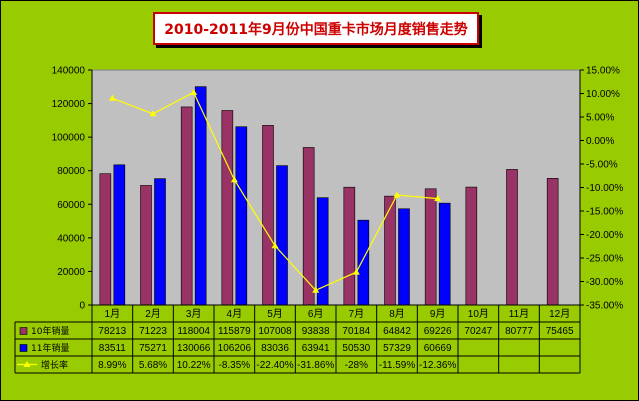  I want to click on data-label: 83036, so click(275, 348).